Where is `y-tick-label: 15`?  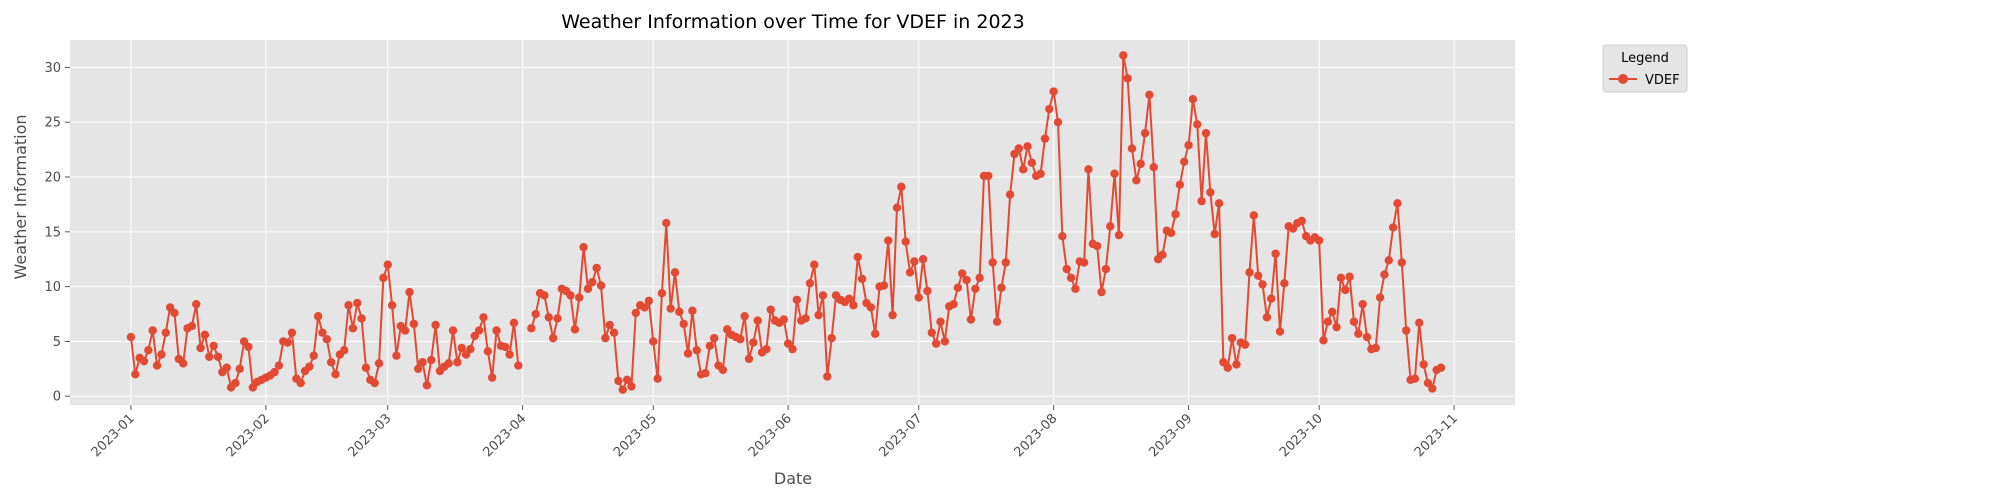 y-tick-label: 15 is located at coordinates (52, 232).